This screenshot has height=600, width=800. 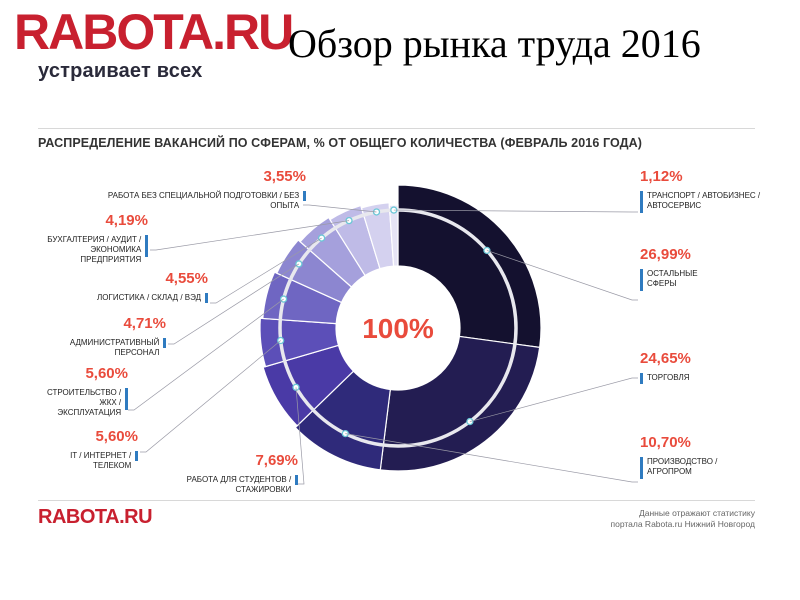 I want to click on category-label: ТОРГОВЛЯ, so click(x=668, y=377).